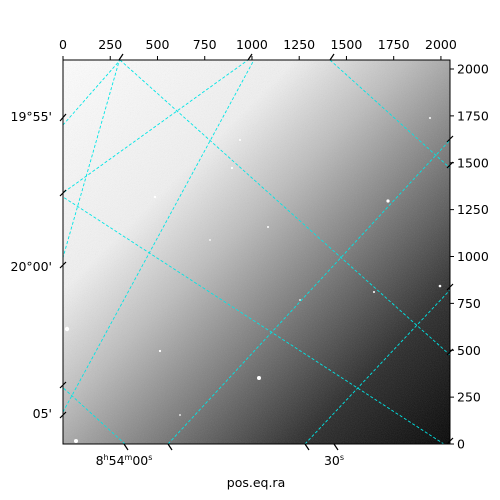 The image size is (500, 500). Describe the element at coordinates (473, 256) in the screenshot. I see `y-tick-label-4: 1000` at that location.